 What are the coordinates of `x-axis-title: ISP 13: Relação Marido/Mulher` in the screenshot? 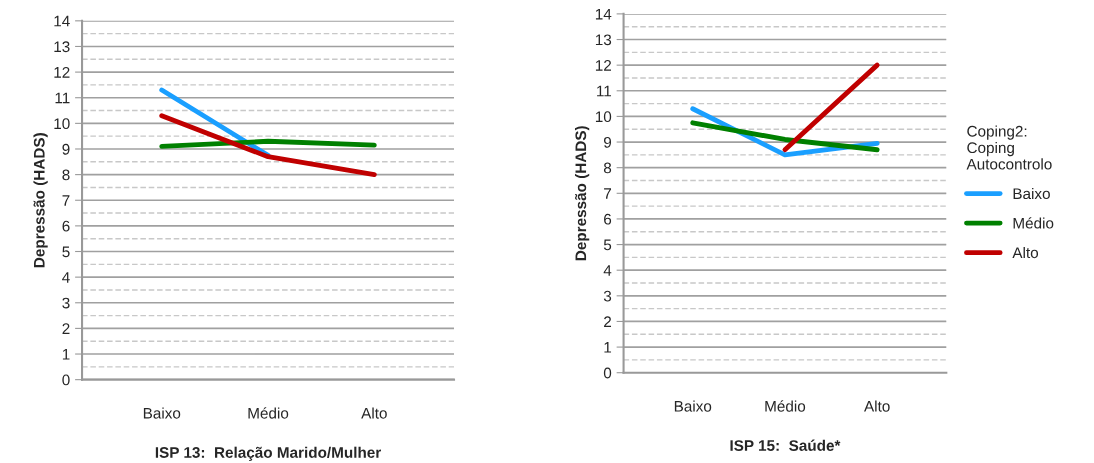 It's located at (268, 453).